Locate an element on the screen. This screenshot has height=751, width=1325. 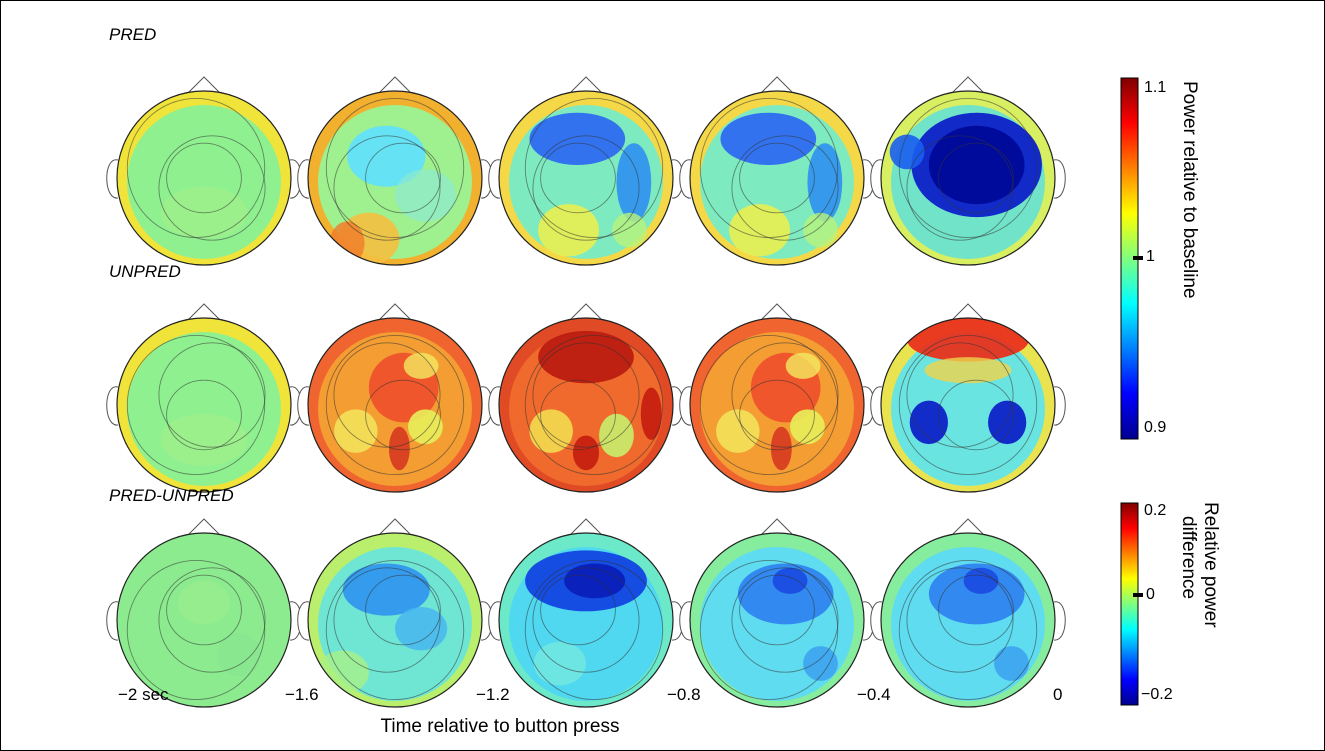
colorbar-difference is located at coordinates (1129, 604).